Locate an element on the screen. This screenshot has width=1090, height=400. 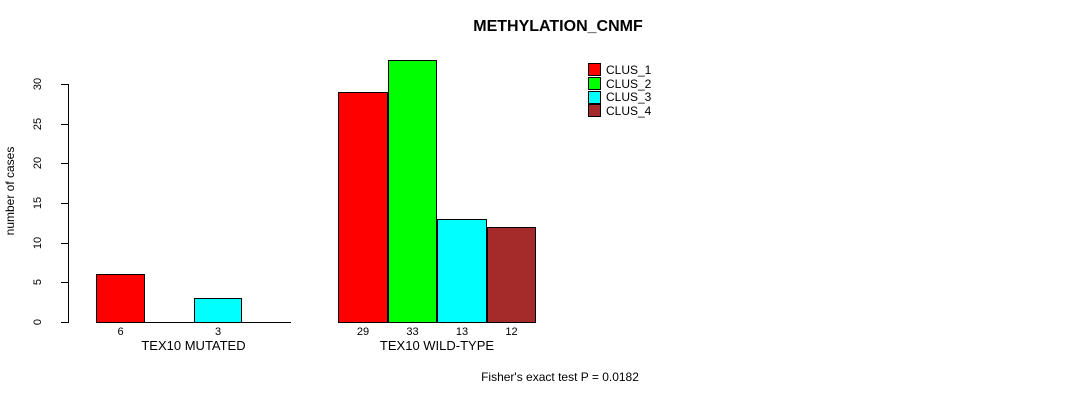
bar-value-label: 33 is located at coordinates (412, 332).